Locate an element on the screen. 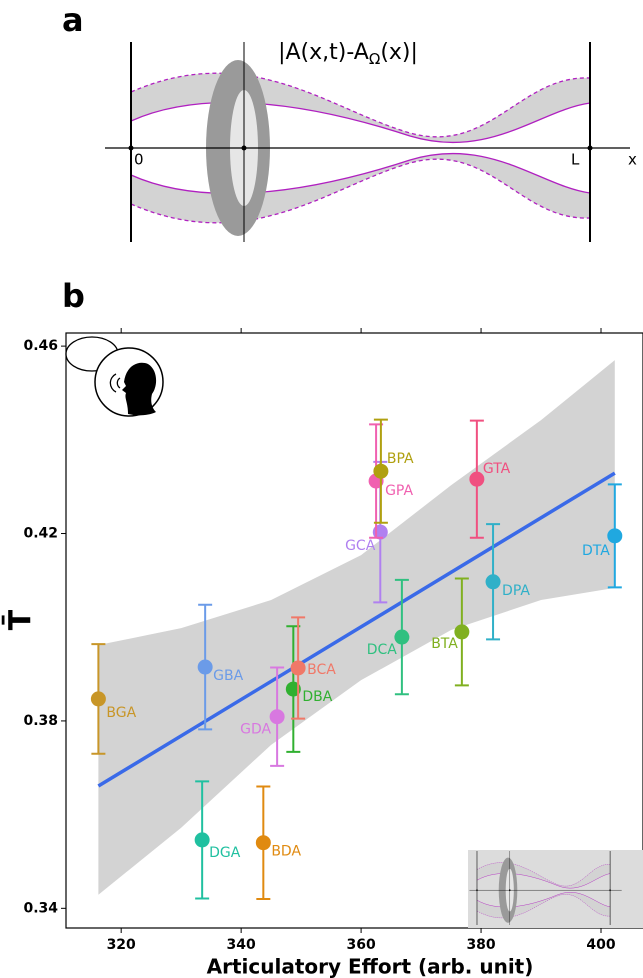 This screenshot has height=978, width=643. panel-label: b is located at coordinates (73, 296).